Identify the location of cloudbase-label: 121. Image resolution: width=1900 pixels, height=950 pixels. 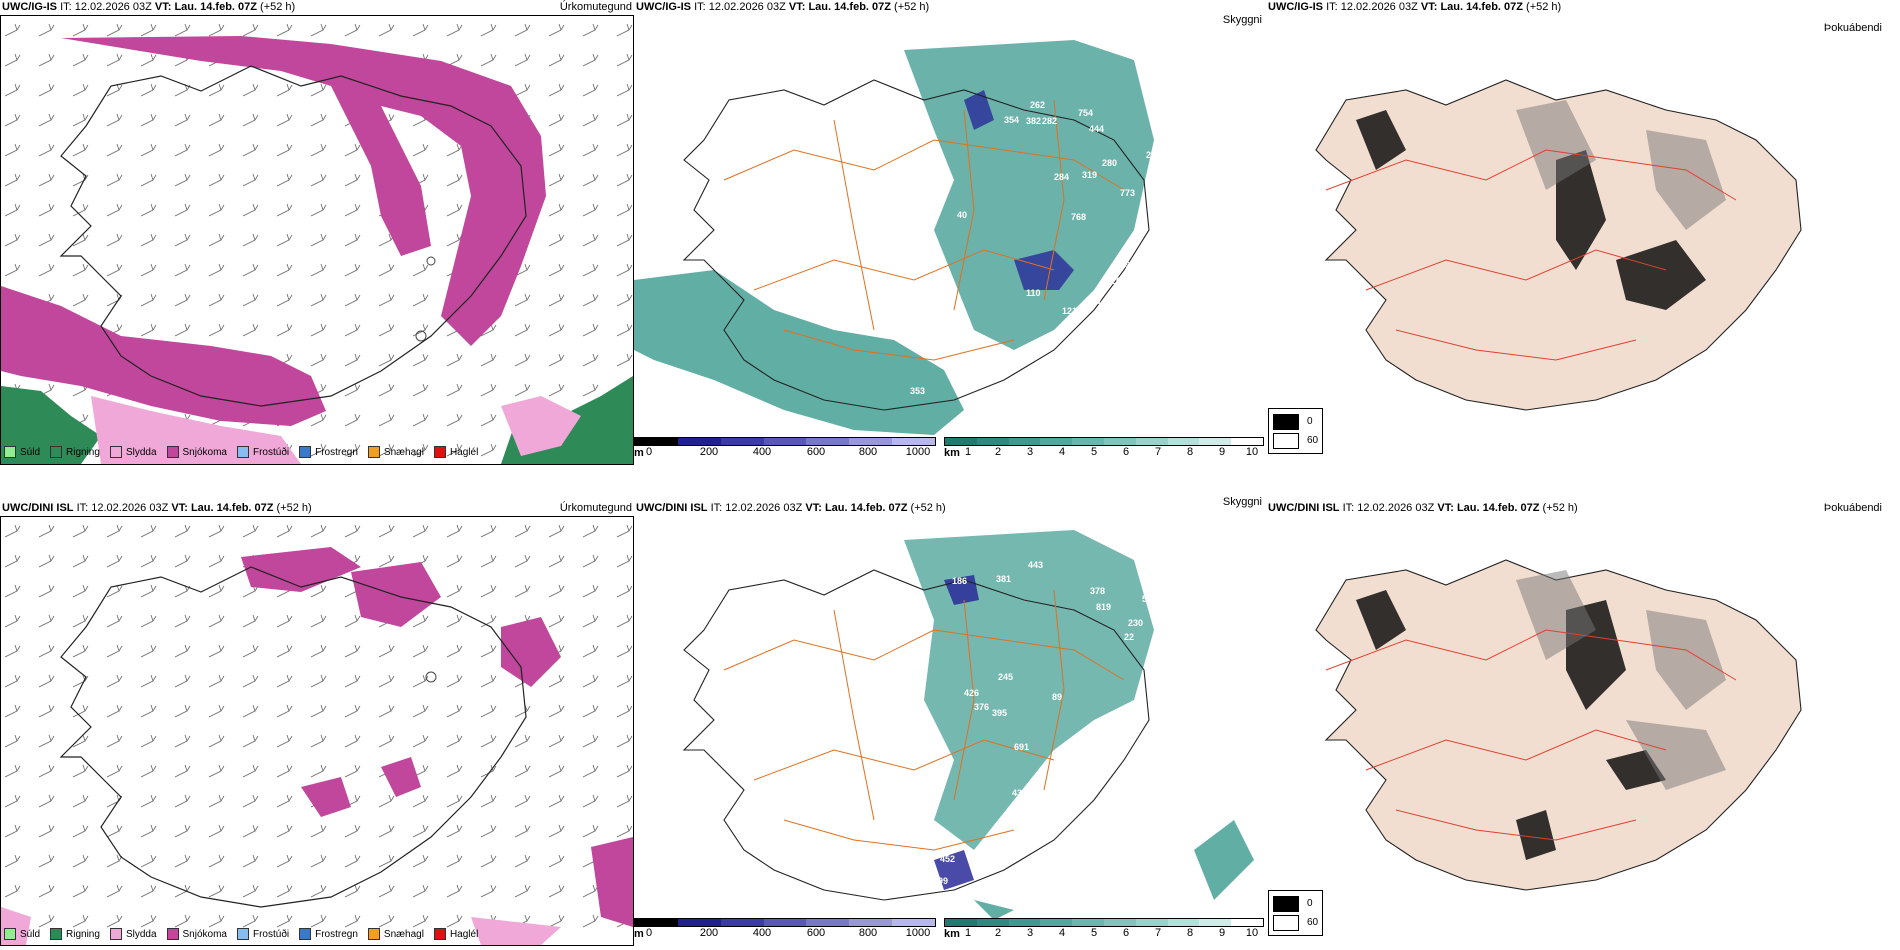
(1070, 311).